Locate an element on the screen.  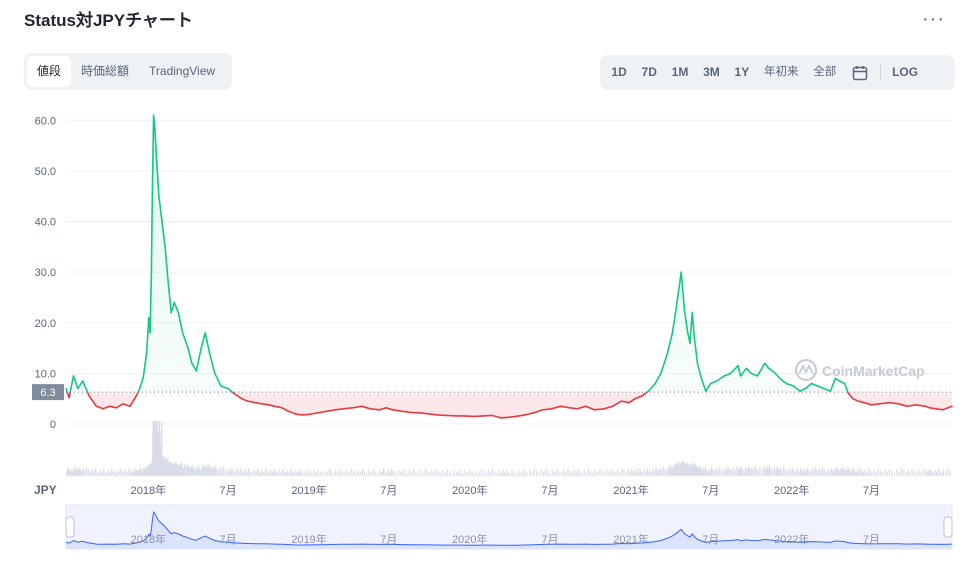
tab-tradingview: TradingView is located at coordinates (182, 71).